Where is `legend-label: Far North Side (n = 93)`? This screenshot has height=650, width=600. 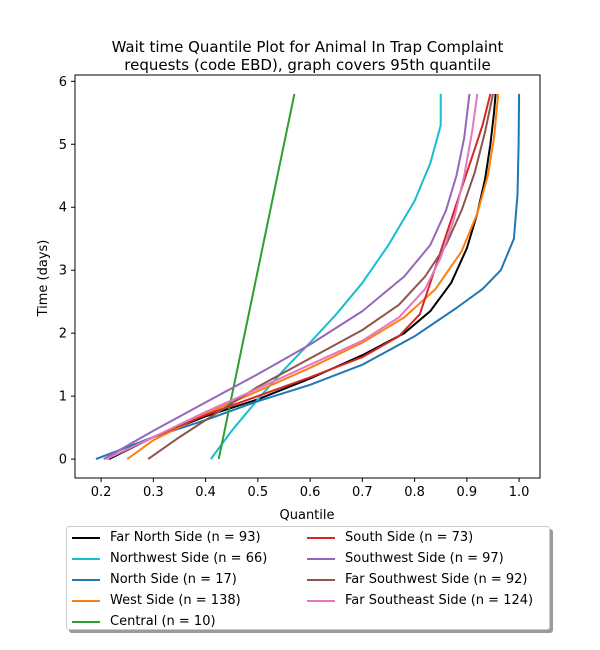
legend-label: Far North Side (n = 93) is located at coordinates (185, 537).